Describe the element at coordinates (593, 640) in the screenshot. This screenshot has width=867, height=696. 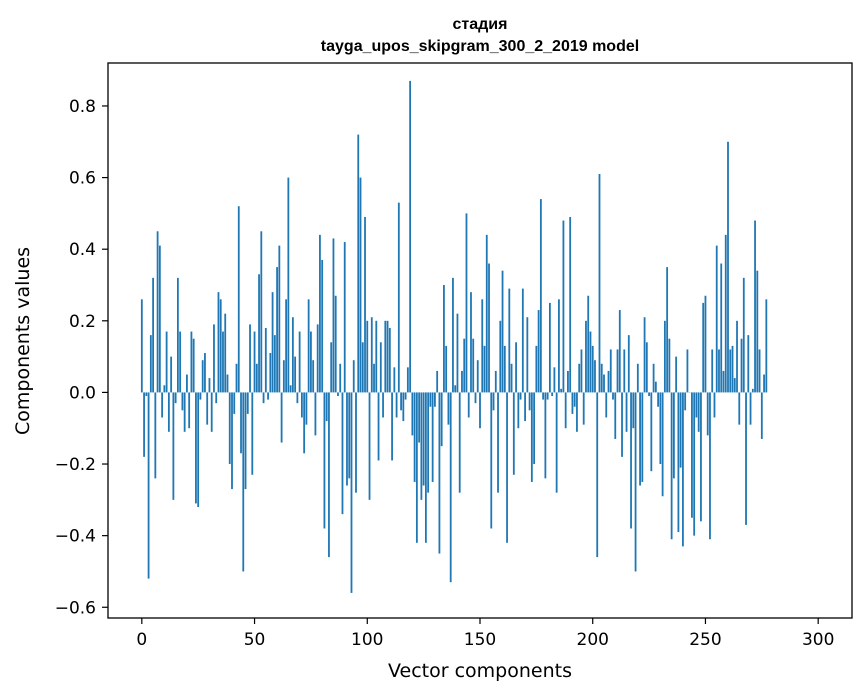
I see `x-tick-label: 200` at that location.